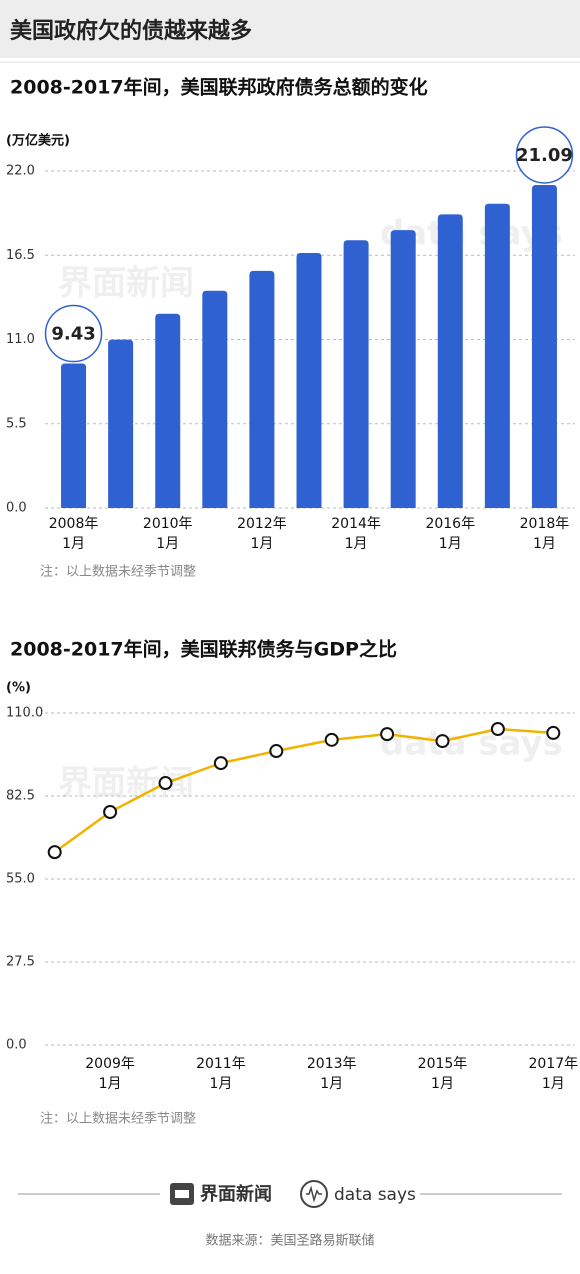 This screenshot has width=580, height=1274. I want to click on x-tick-label: 2014年 1月, so click(356, 534).